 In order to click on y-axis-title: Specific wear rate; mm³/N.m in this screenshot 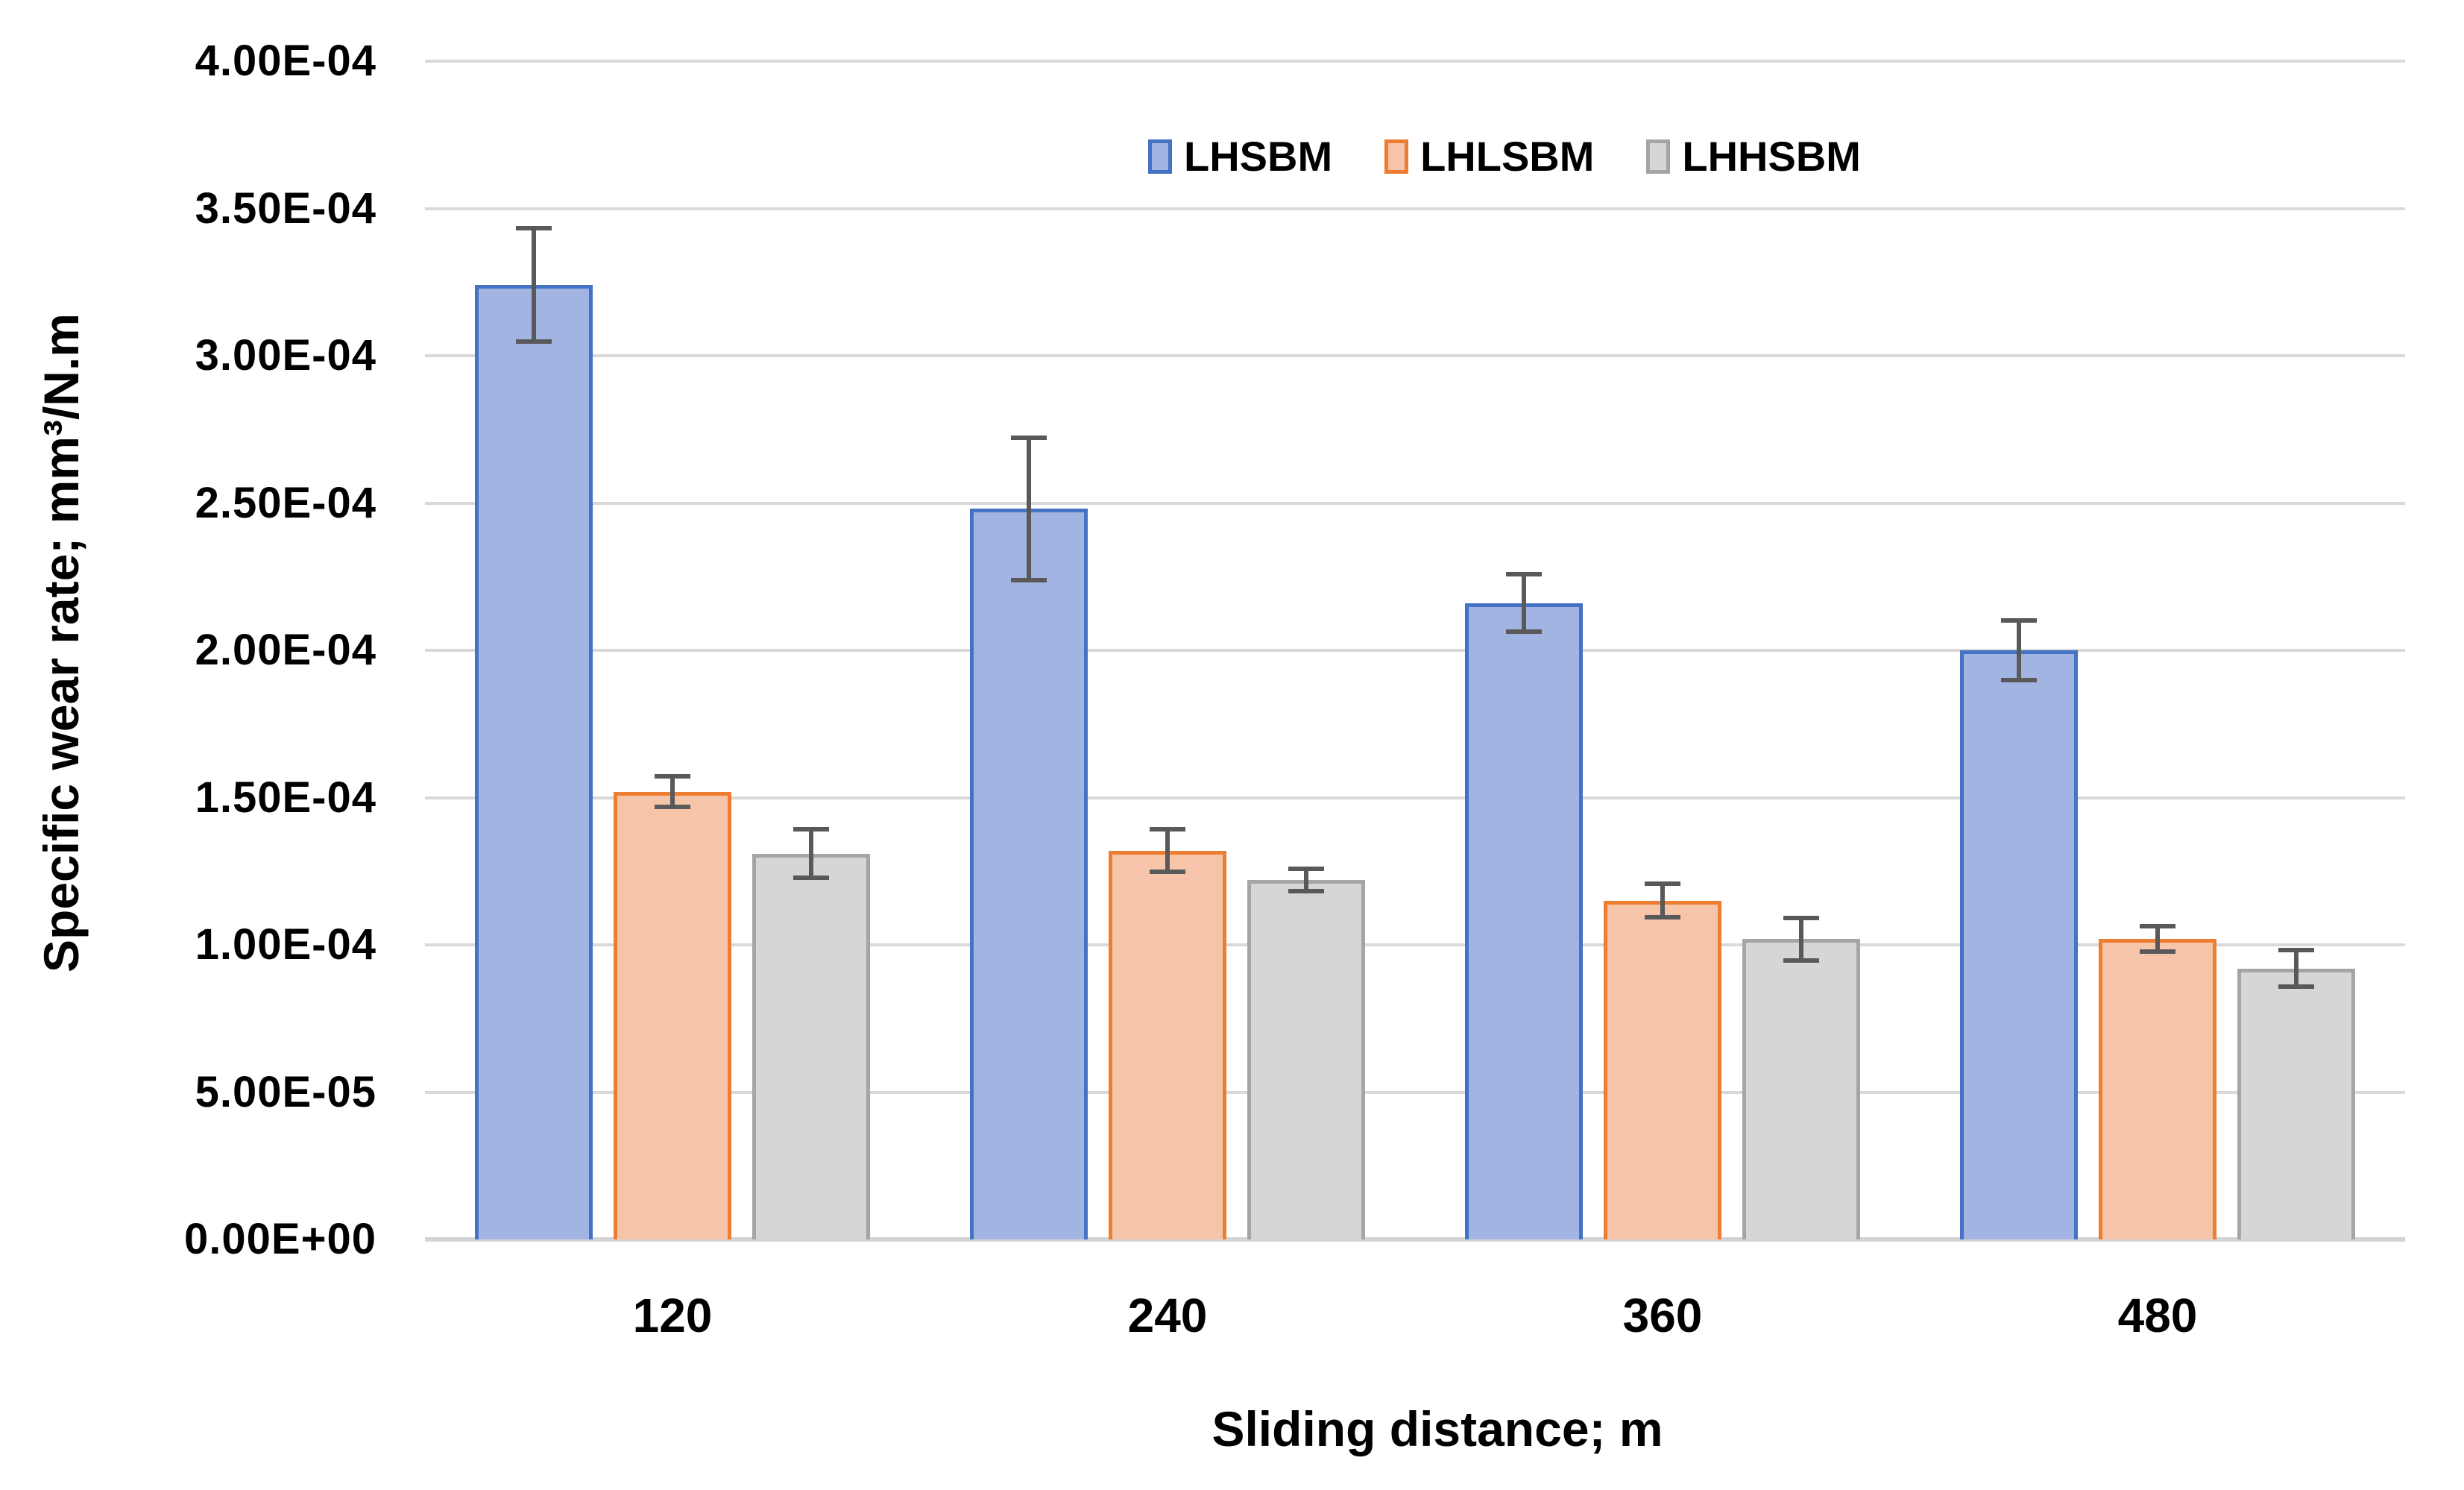, I will do `click(61, 642)`.